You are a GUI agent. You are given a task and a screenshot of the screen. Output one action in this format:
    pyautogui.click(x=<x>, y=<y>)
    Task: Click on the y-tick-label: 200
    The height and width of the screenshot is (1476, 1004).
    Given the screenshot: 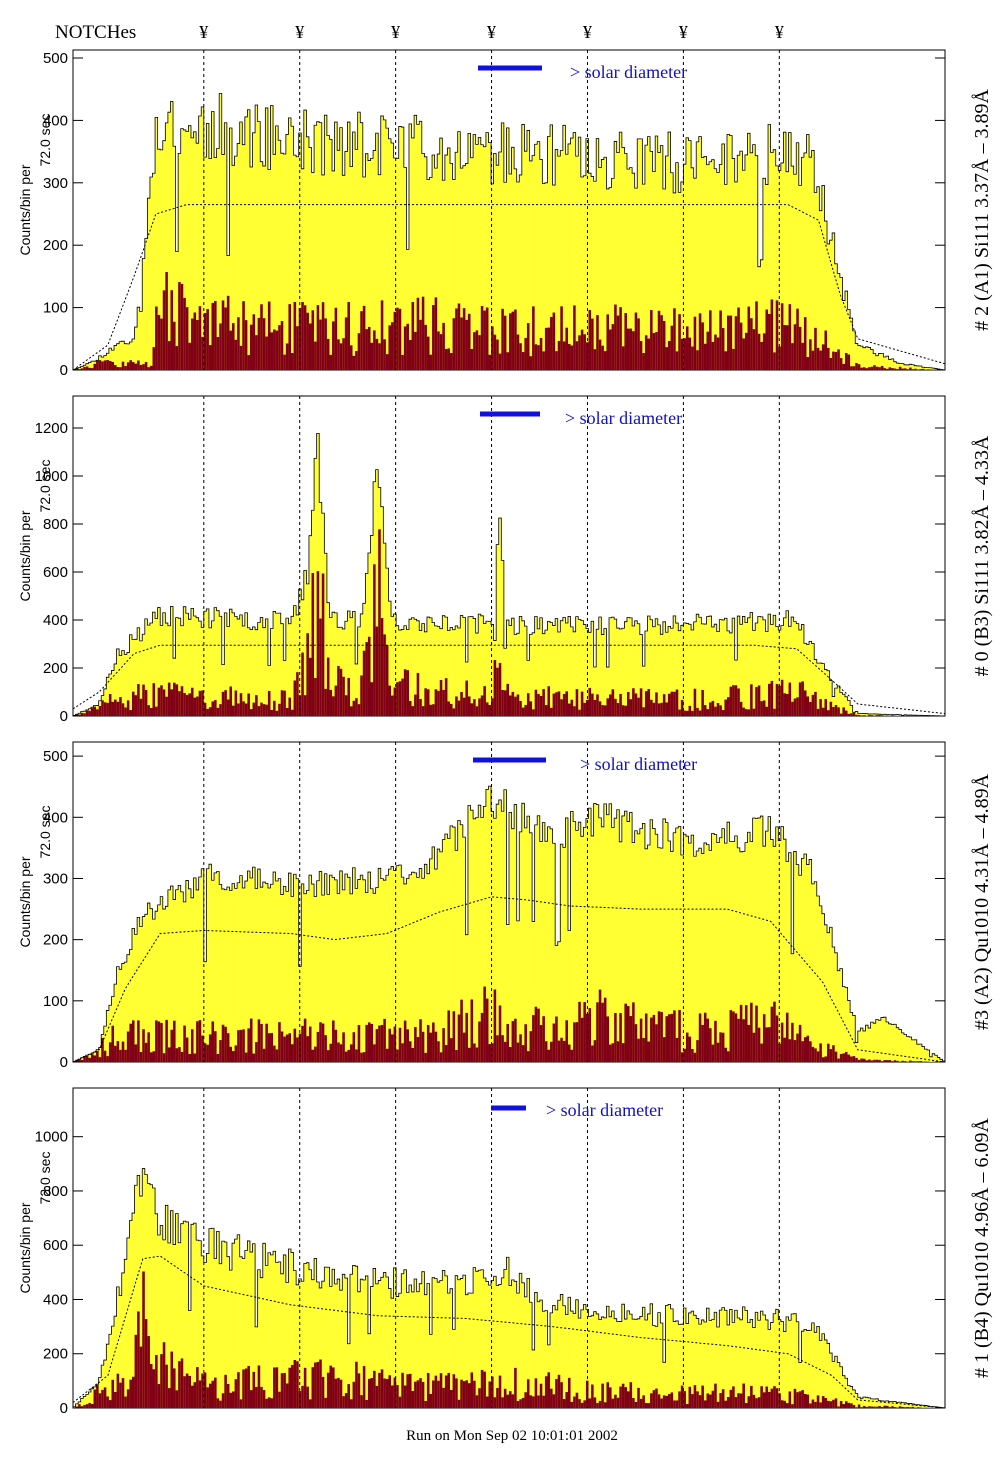 What is the action you would take?
    pyautogui.click(x=55, y=1354)
    